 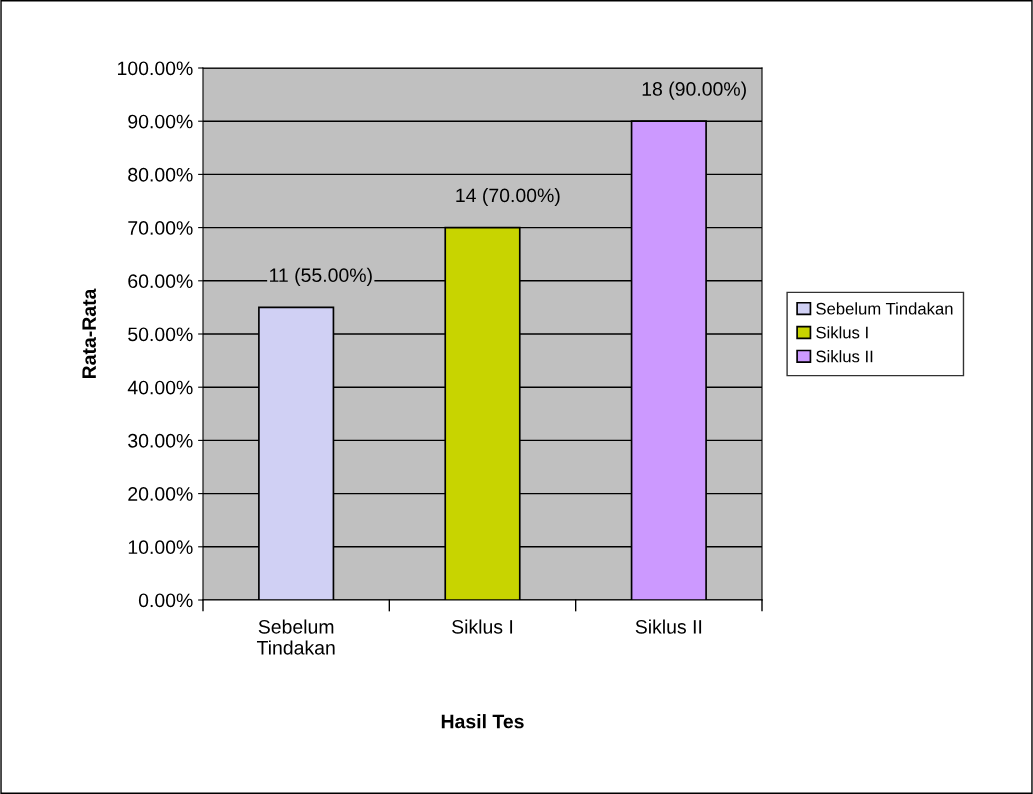 I want to click on y-tick-label: 70.00%, so click(x=160, y=228).